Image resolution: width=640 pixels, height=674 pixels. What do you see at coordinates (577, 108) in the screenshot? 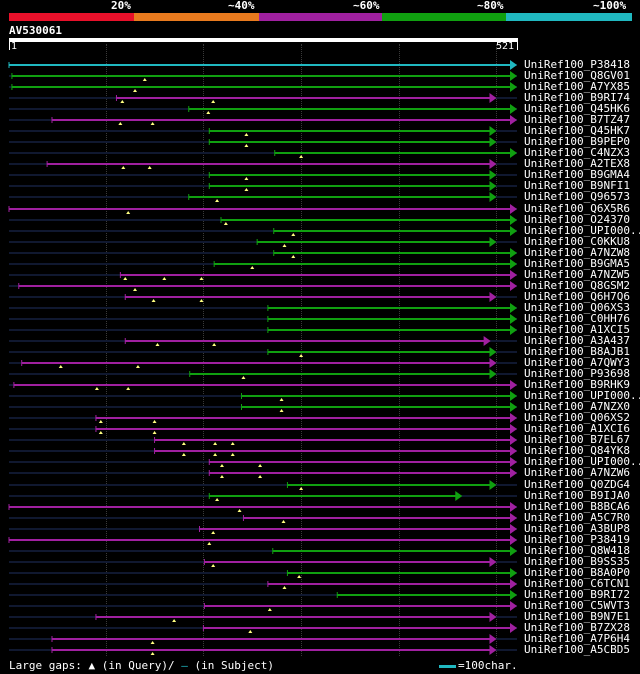
I see `hit-label: UniRef100_Q45HK6` at bounding box center [577, 108].